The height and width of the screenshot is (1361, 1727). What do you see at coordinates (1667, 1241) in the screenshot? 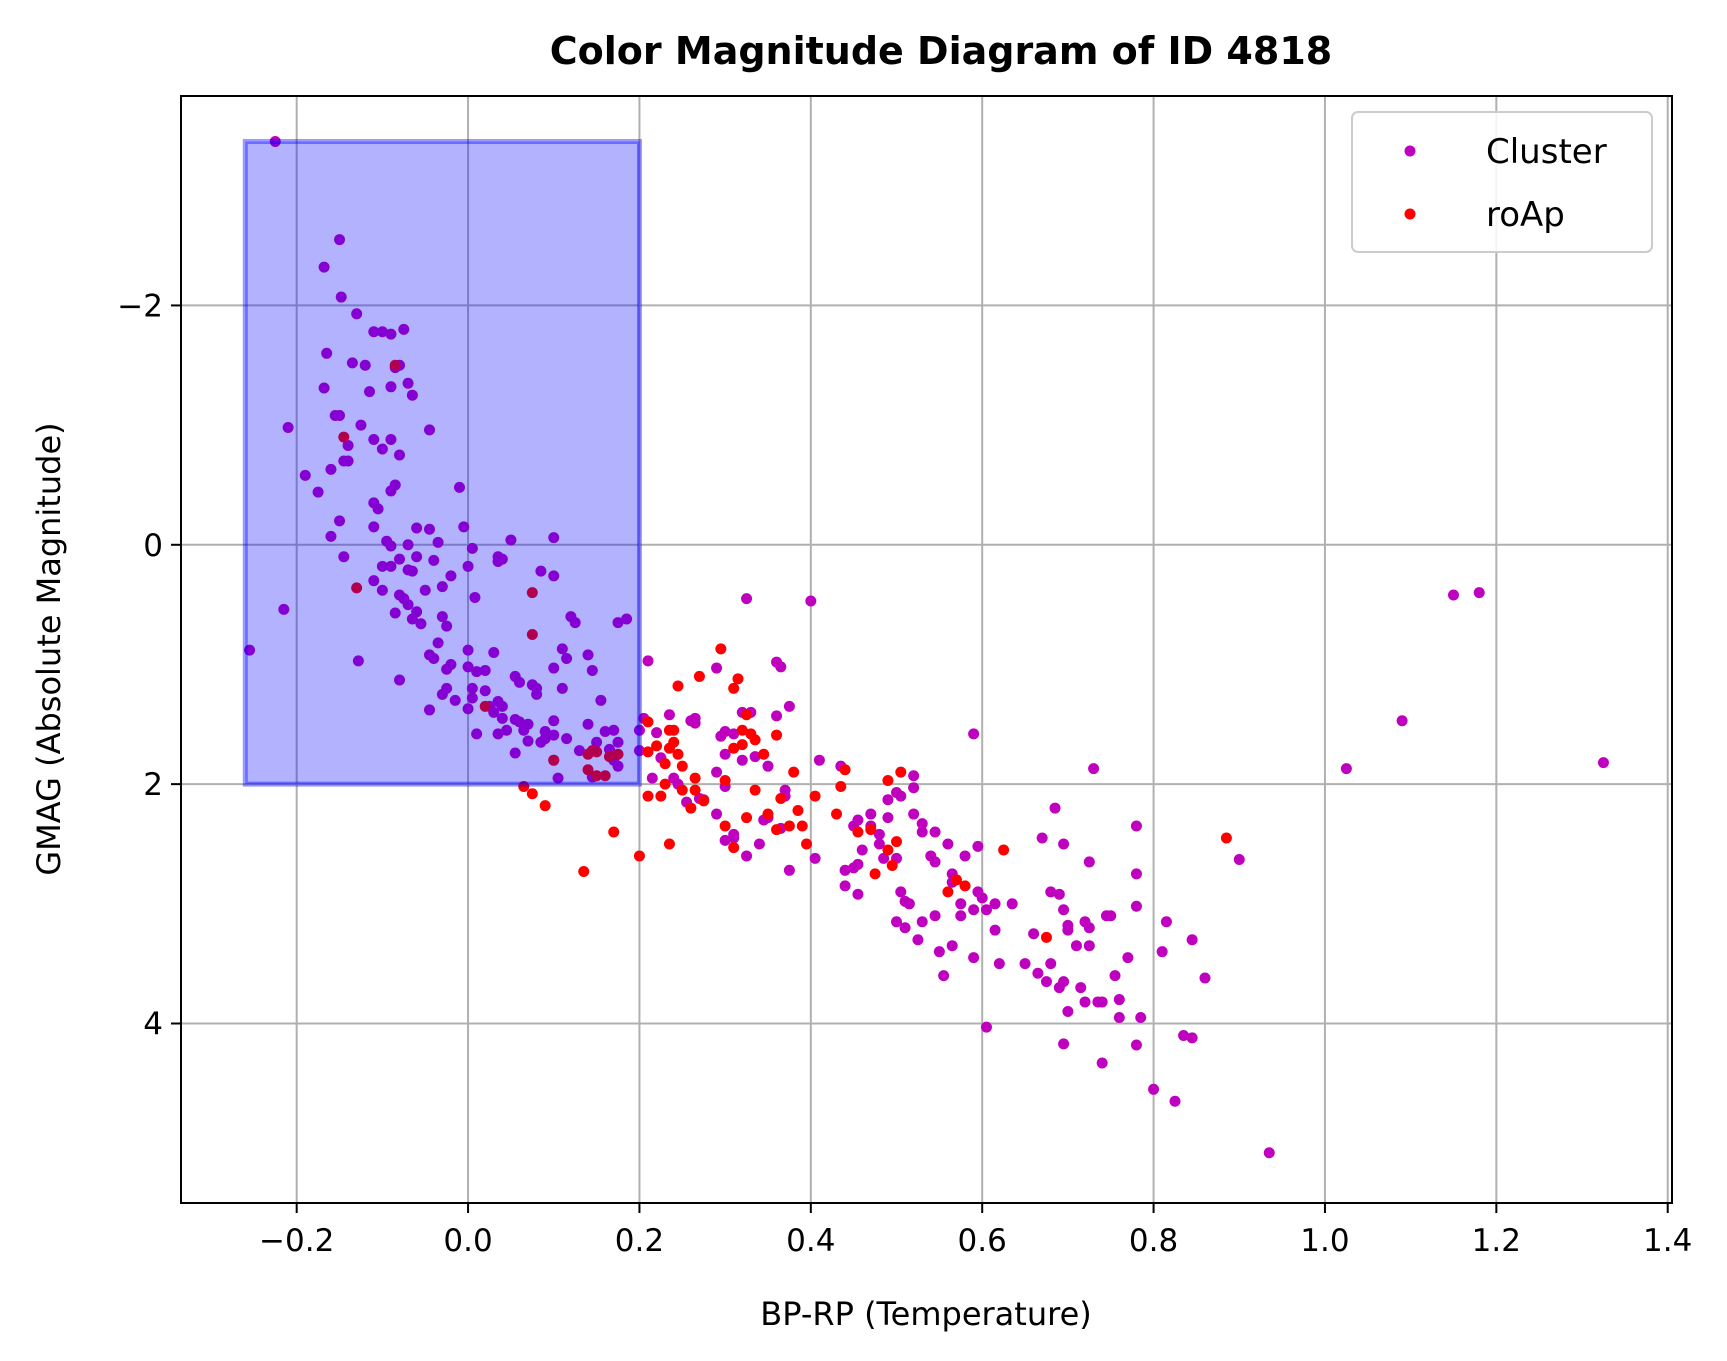
I see `x-tick-label: 1.4` at bounding box center [1667, 1241].